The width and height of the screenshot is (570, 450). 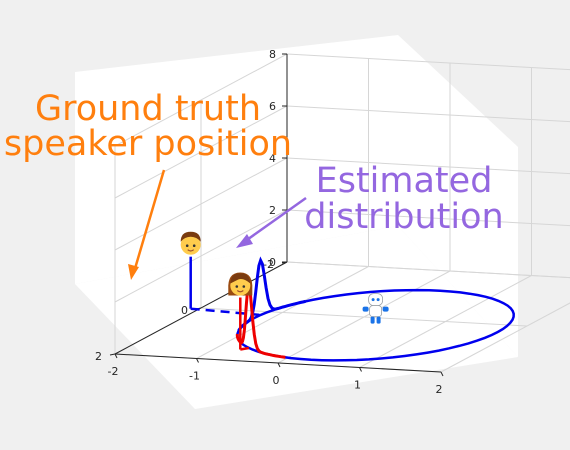 I want to click on estimated-distribution-curve, so click(x=271, y=294).